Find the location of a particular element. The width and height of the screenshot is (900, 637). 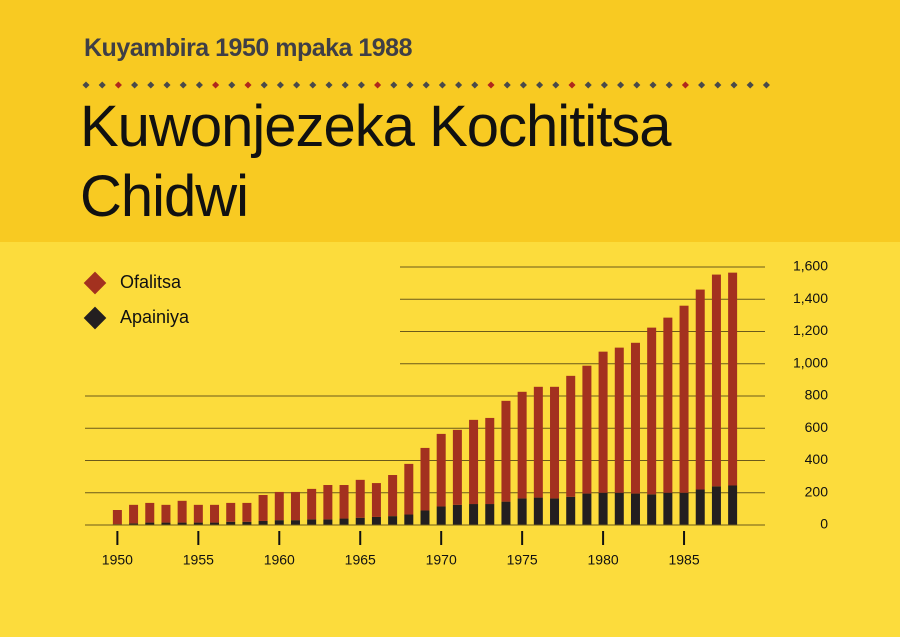

y-tick-label: 0 is located at coordinates (824, 524).